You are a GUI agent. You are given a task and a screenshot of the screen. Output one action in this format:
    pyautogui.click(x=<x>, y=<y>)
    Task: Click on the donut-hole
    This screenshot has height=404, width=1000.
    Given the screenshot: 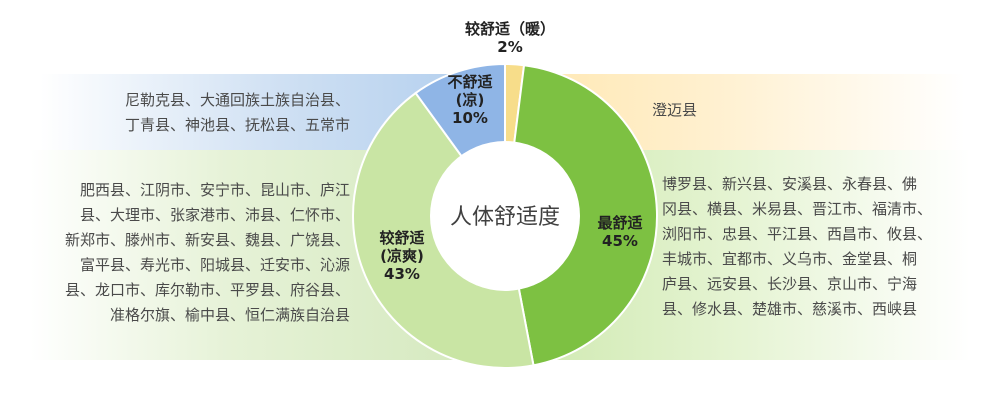 What is the action you would take?
    pyautogui.click(x=505, y=216)
    